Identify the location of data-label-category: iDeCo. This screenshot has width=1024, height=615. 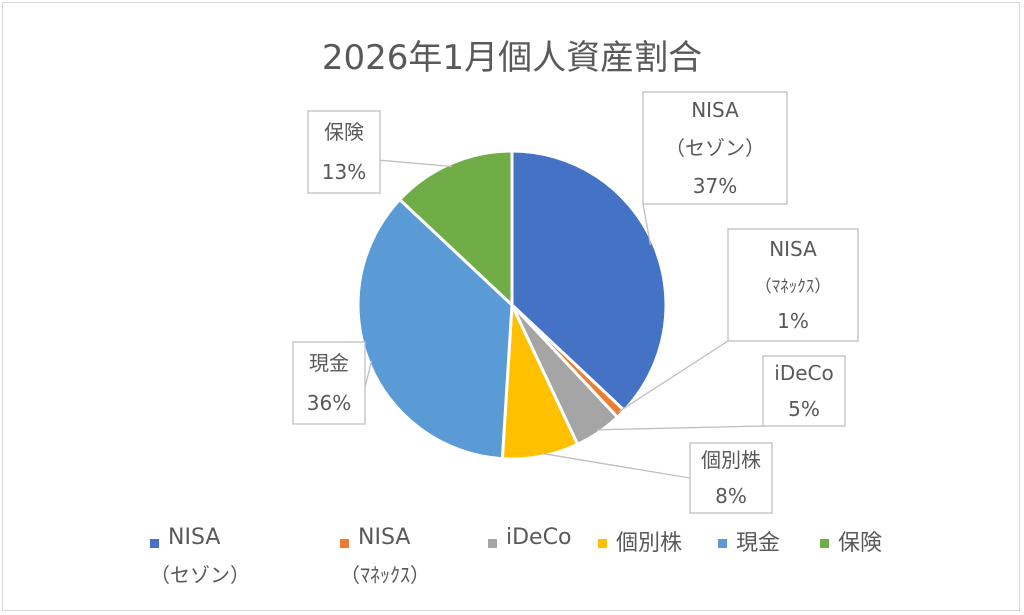
(803, 373).